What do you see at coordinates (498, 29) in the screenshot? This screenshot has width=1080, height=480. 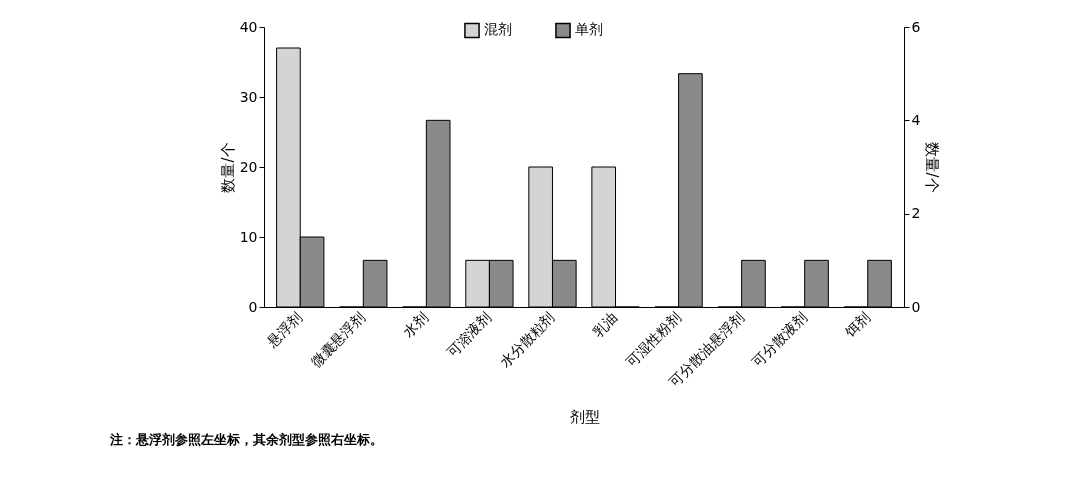 I see `legend-label: 混剂` at bounding box center [498, 29].